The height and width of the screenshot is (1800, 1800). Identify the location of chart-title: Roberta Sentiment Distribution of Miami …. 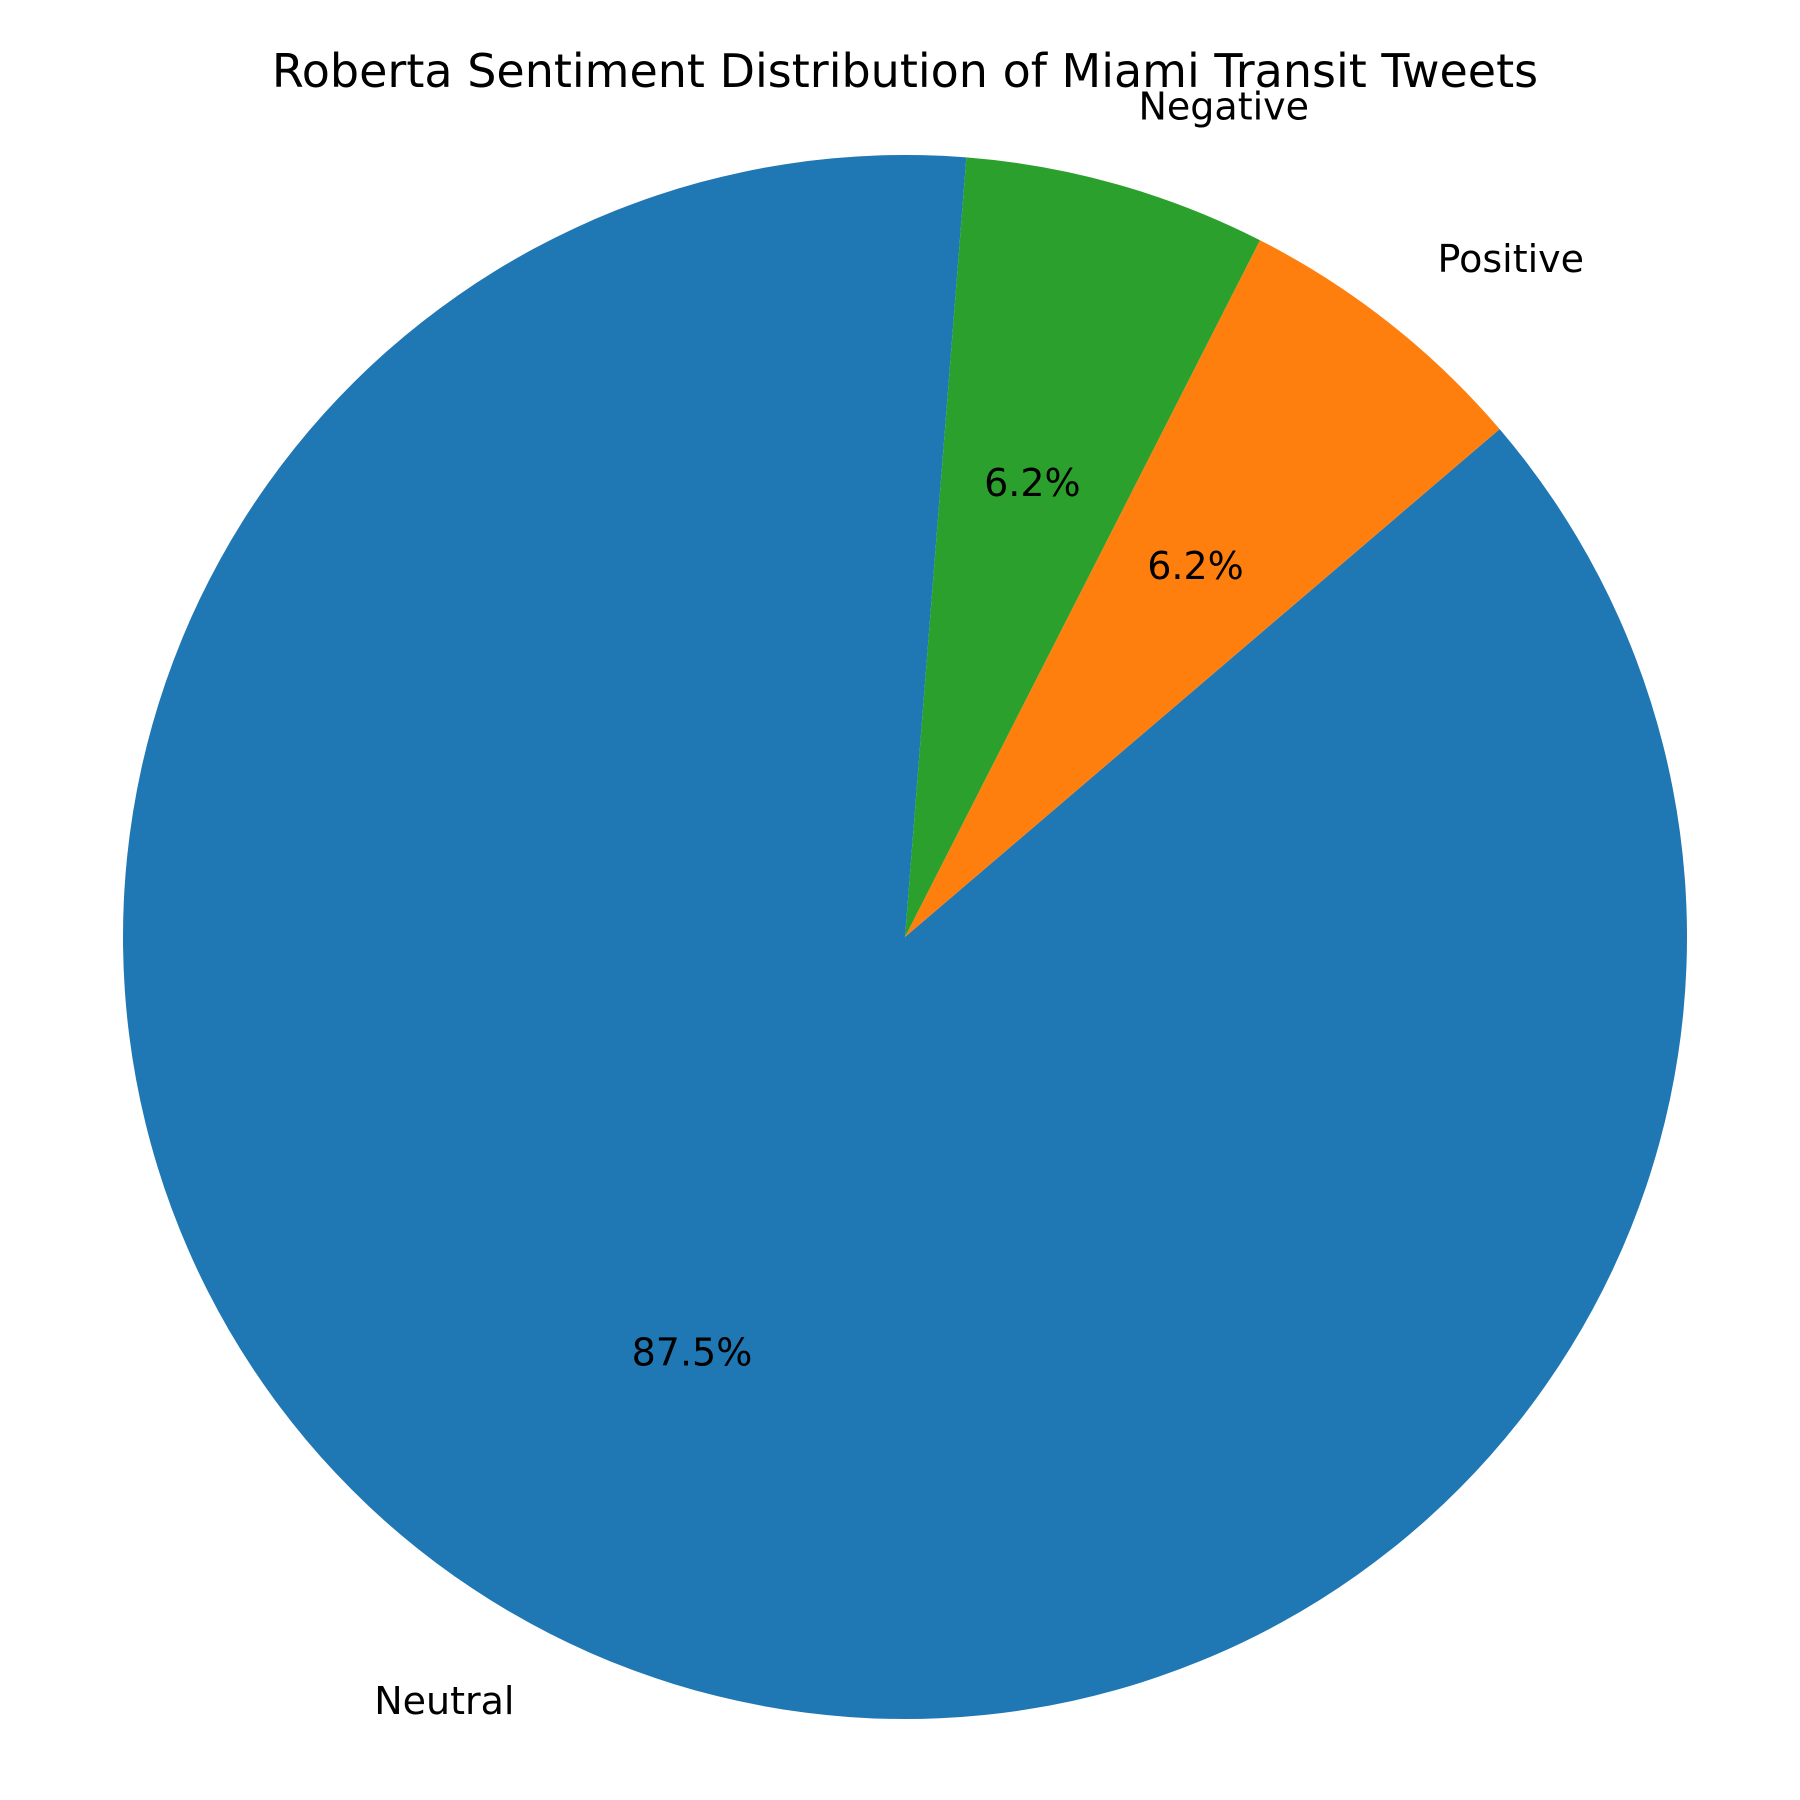
(905, 71).